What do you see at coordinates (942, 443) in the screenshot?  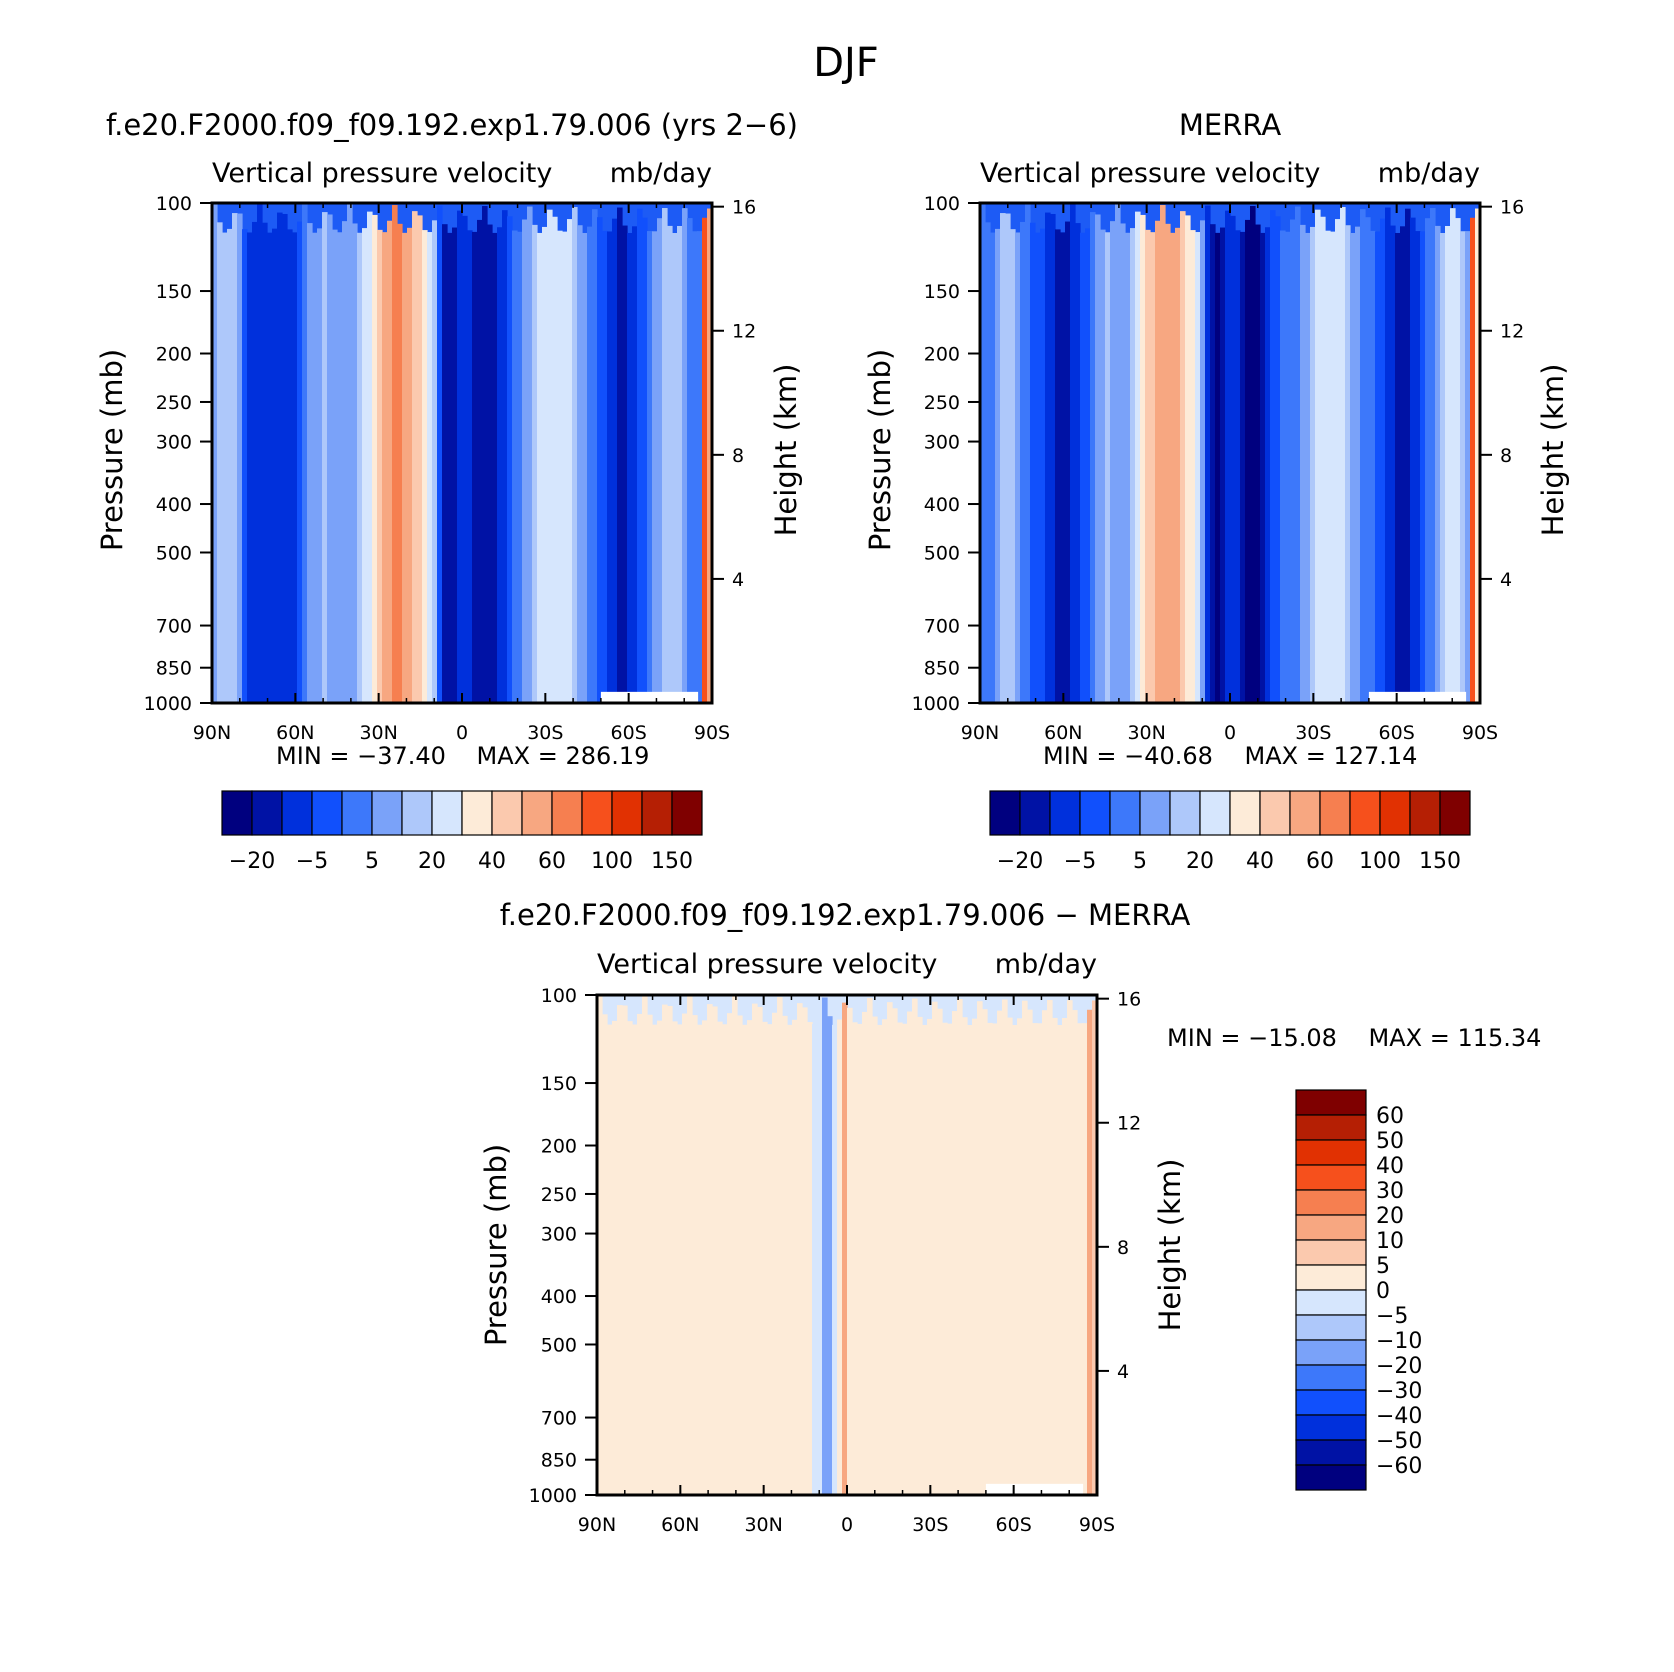 I see `y-tick-label: 300` at bounding box center [942, 443].